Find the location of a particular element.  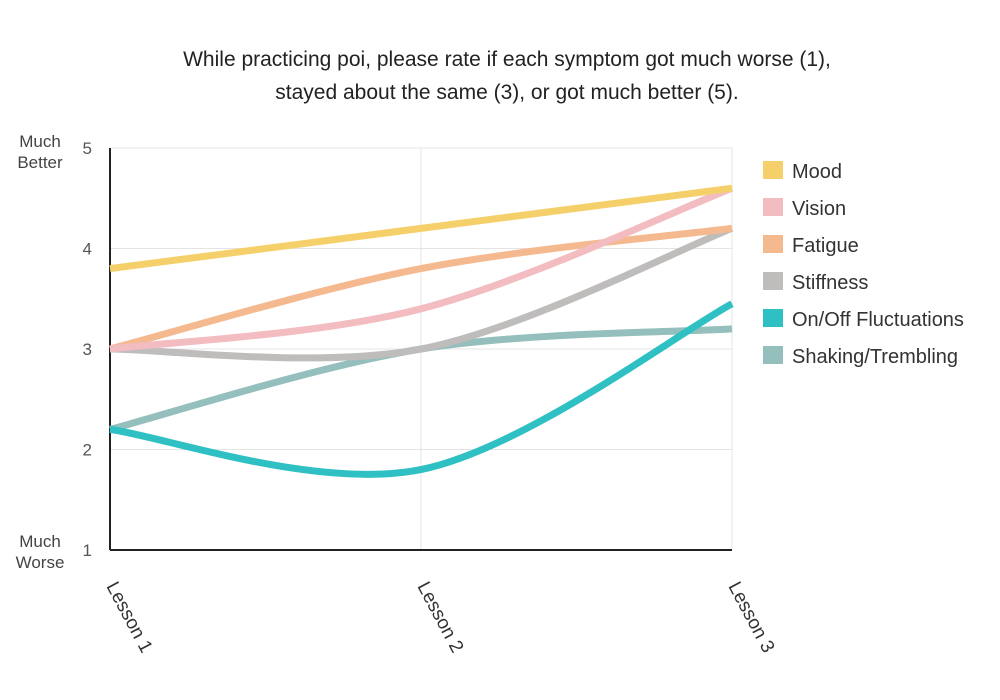

series-line-stiffness is located at coordinates (421, 293).